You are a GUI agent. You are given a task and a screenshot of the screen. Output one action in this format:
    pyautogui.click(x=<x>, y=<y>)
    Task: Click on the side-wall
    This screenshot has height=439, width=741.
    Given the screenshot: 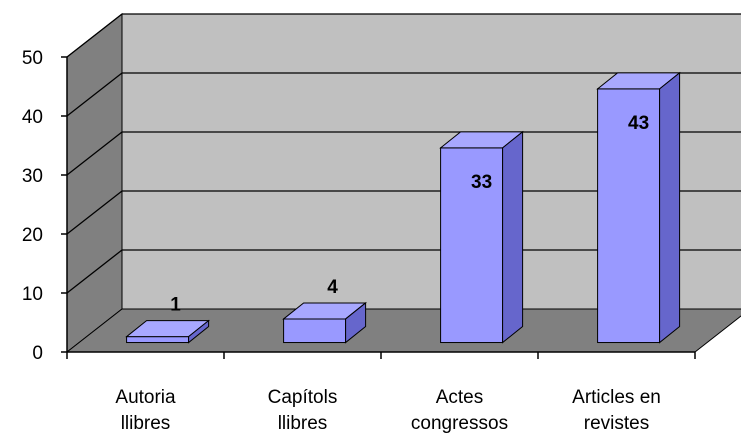 What is the action you would take?
    pyautogui.click(x=94, y=183)
    